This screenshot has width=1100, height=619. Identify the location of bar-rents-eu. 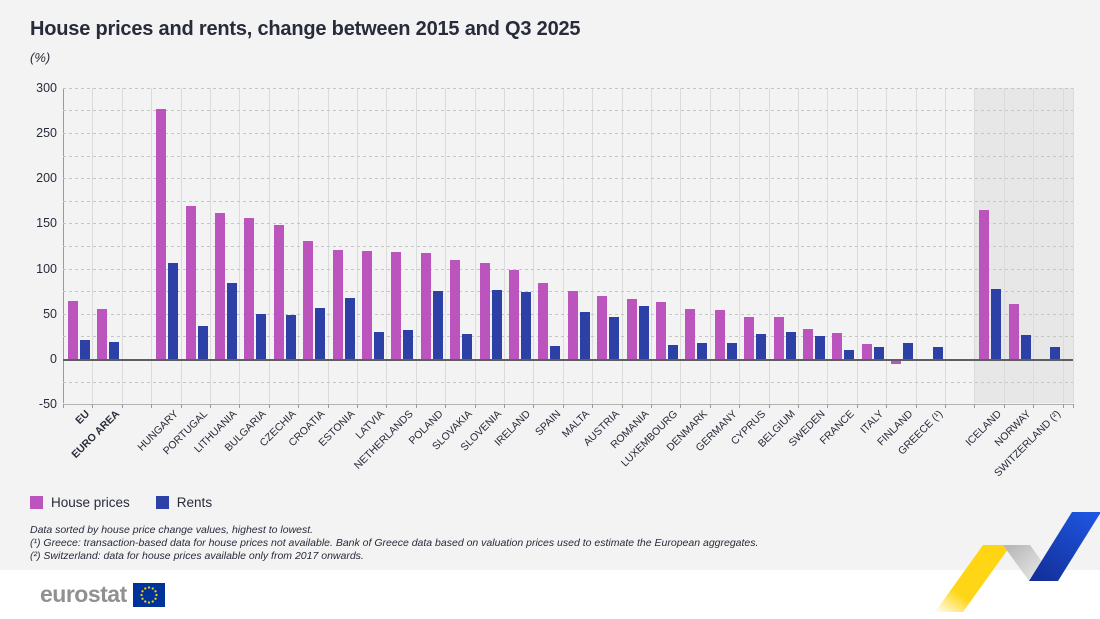
(85, 349).